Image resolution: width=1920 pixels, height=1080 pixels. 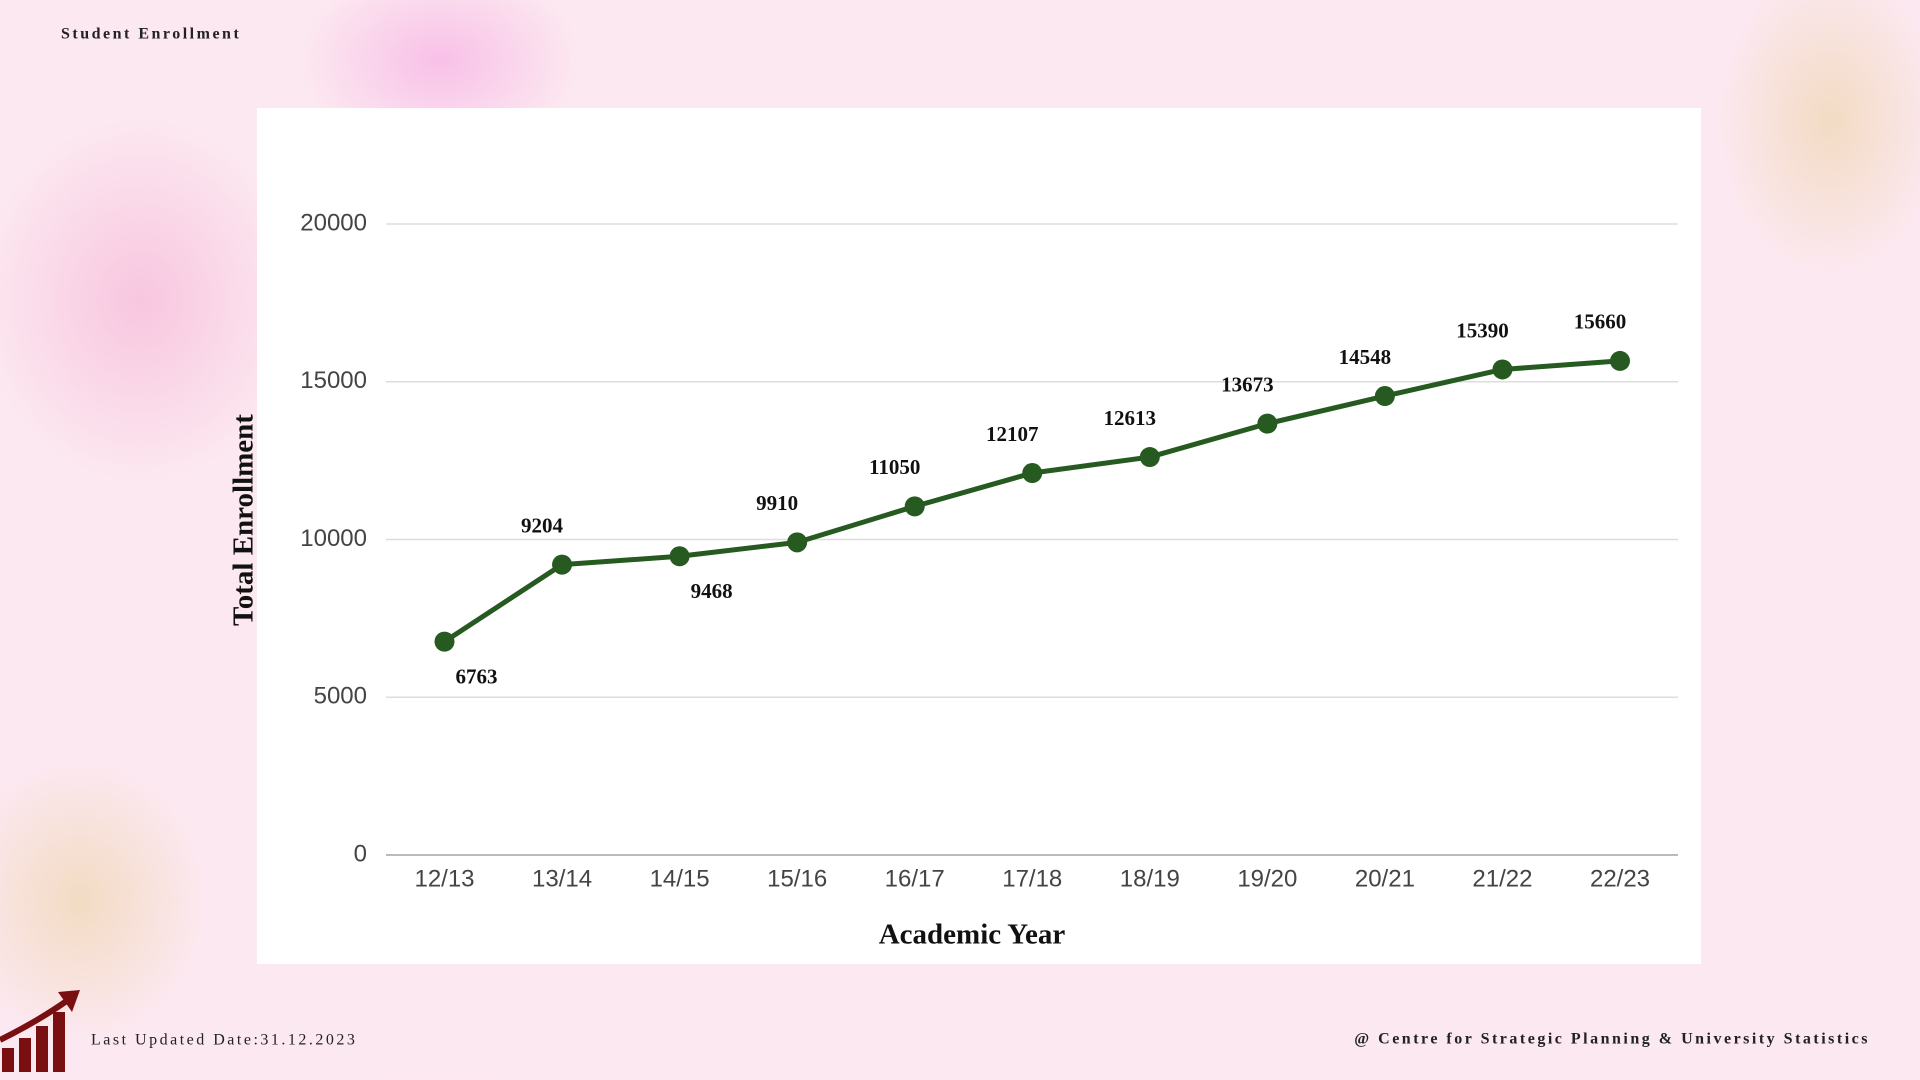 What do you see at coordinates (444, 878) in the screenshot?
I see `x-tick-label: 12/13` at bounding box center [444, 878].